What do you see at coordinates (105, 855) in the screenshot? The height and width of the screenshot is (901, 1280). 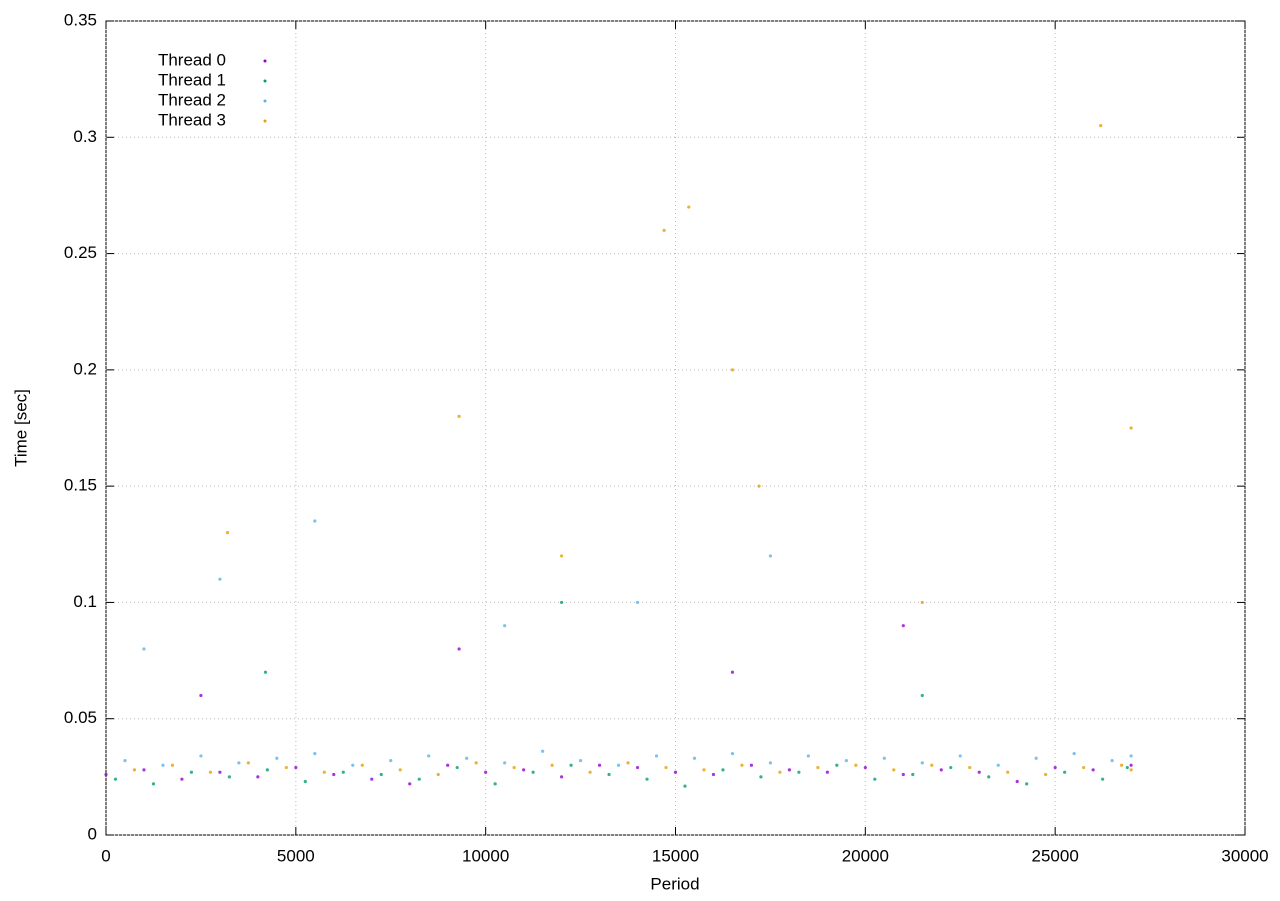 I see `x-tick-label: 0` at bounding box center [105, 855].